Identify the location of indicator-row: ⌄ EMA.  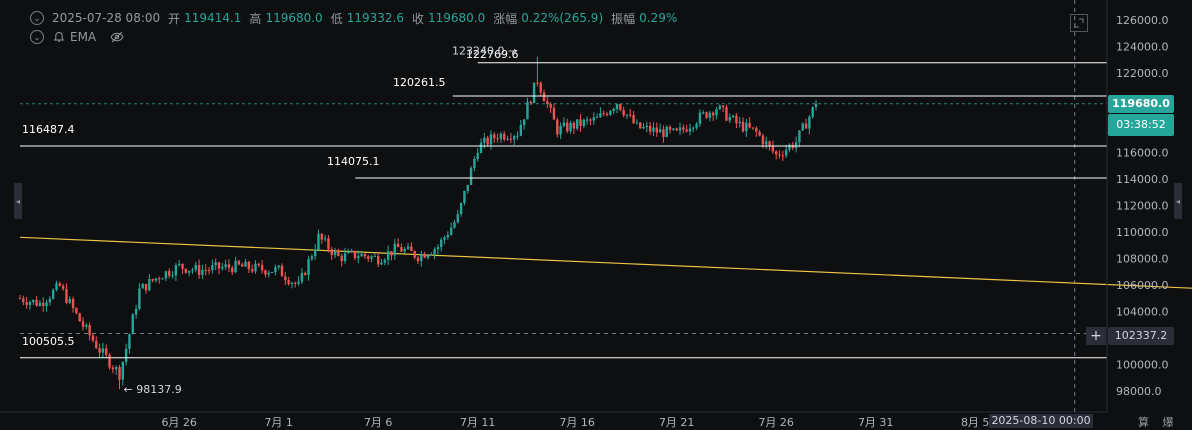
(79, 37).